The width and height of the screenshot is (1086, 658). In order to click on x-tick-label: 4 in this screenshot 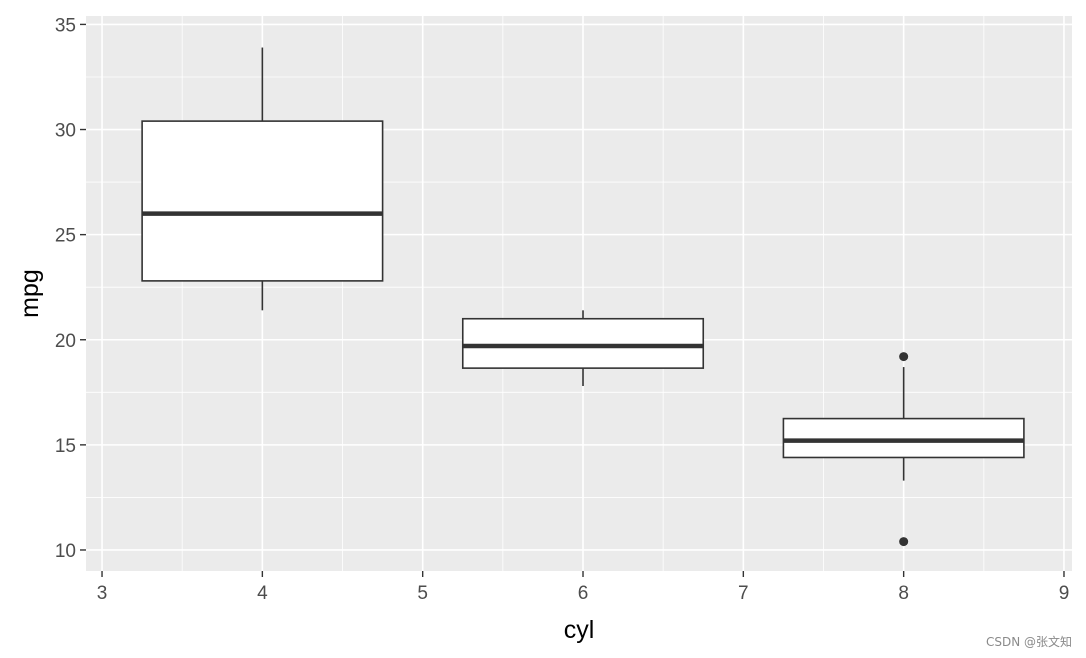, I will do `click(262, 593)`.